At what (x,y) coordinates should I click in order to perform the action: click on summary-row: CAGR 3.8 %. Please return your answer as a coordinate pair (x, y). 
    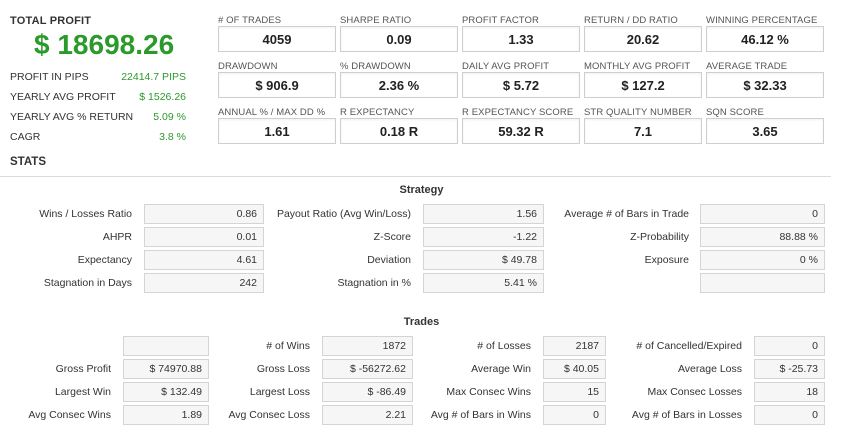
    Looking at the image, I should click on (98, 137).